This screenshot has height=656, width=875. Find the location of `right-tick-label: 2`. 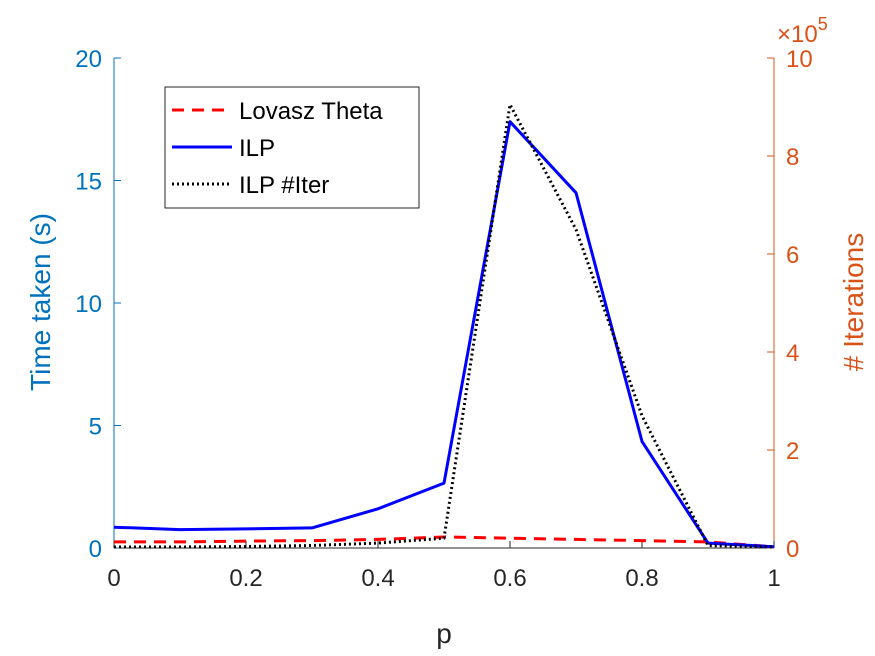

right-tick-label: 2 is located at coordinates (792, 451).